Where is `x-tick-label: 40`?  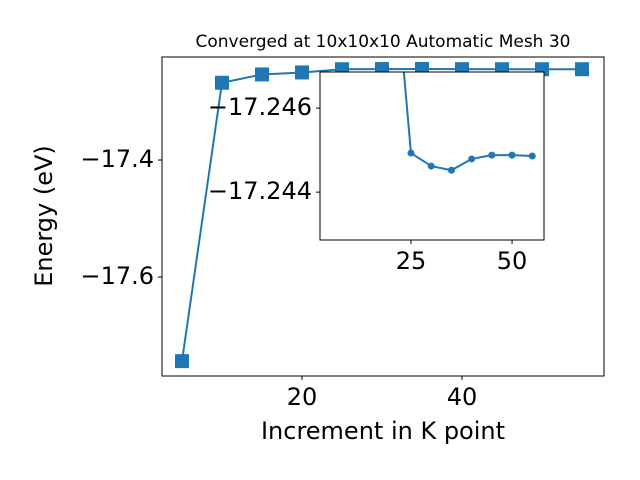
x-tick-label: 40 is located at coordinates (462, 397).